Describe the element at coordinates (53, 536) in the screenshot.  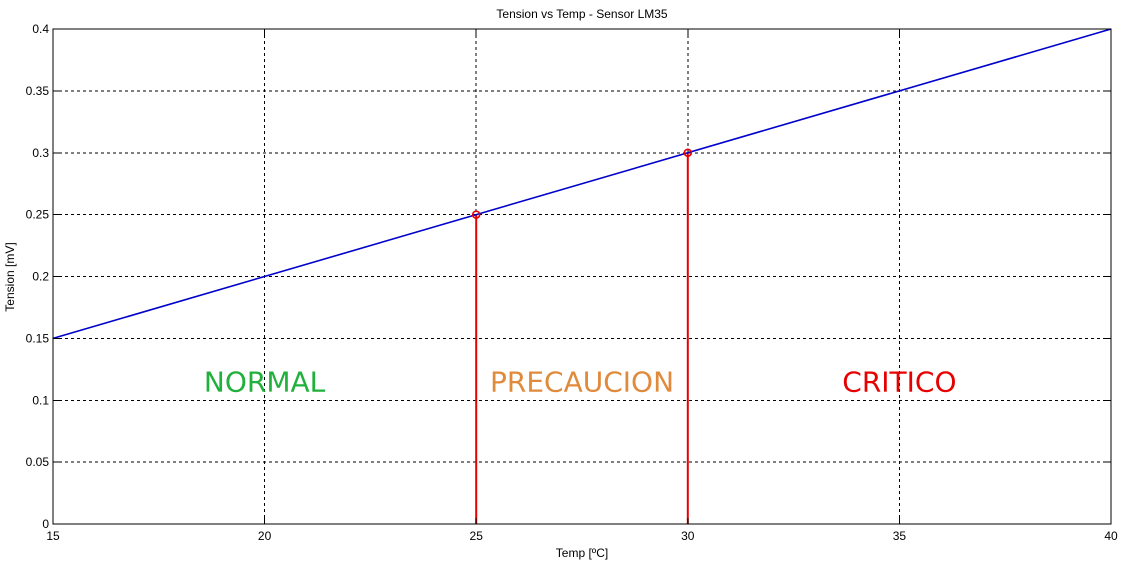
I see `x-tick-label: 15` at that location.